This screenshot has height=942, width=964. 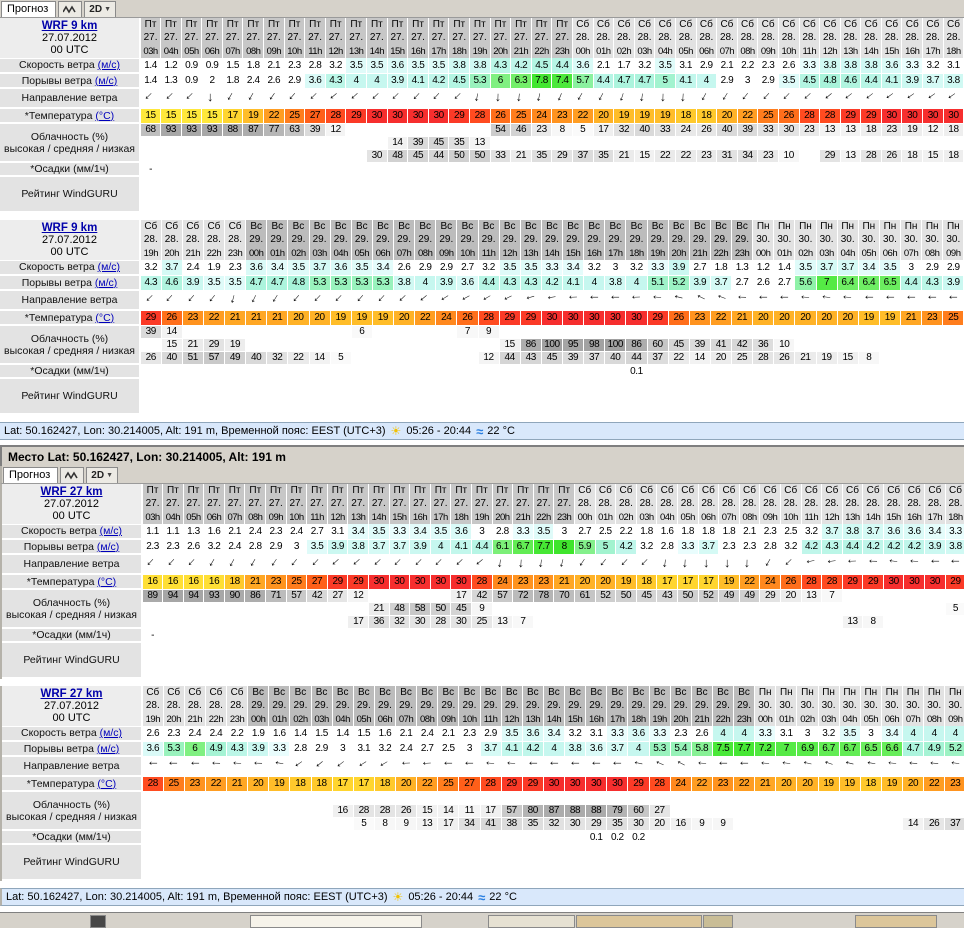 I want to click on temperature-cell: 20, so click(x=320, y=318).